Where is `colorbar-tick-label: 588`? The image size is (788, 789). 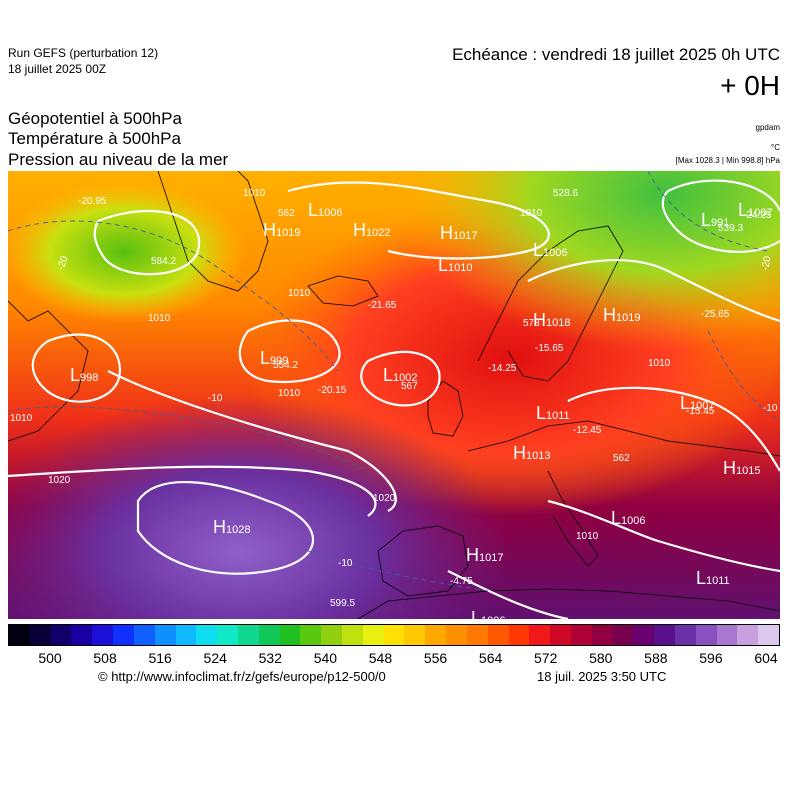 colorbar-tick-label: 588 is located at coordinates (656, 658).